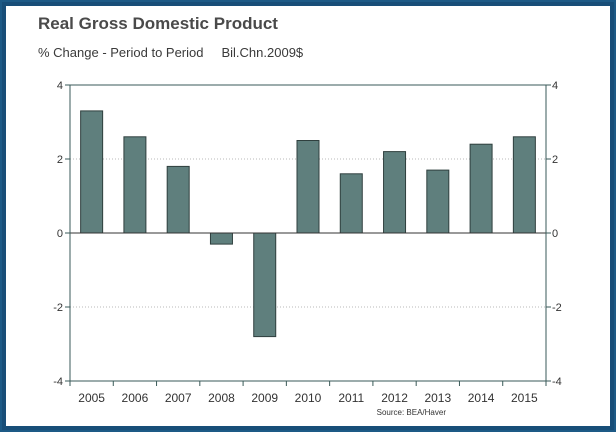  What do you see at coordinates (58, 382) in the screenshot?
I see `y-tick-label-left: -4` at bounding box center [58, 382].